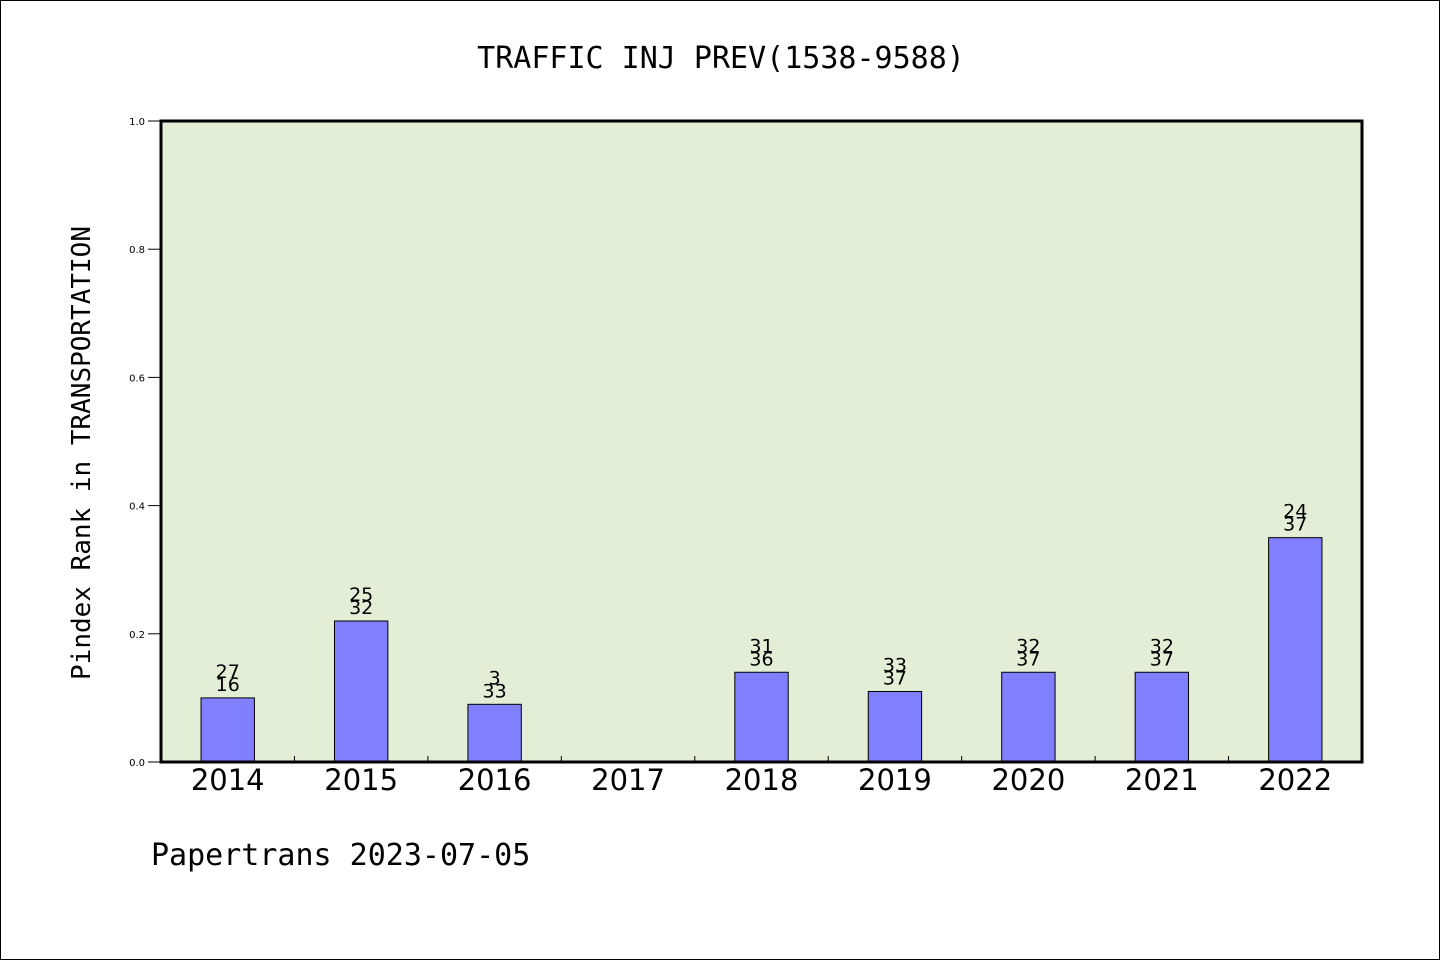  What do you see at coordinates (227, 730) in the screenshot?
I see `bar-2014` at bounding box center [227, 730].